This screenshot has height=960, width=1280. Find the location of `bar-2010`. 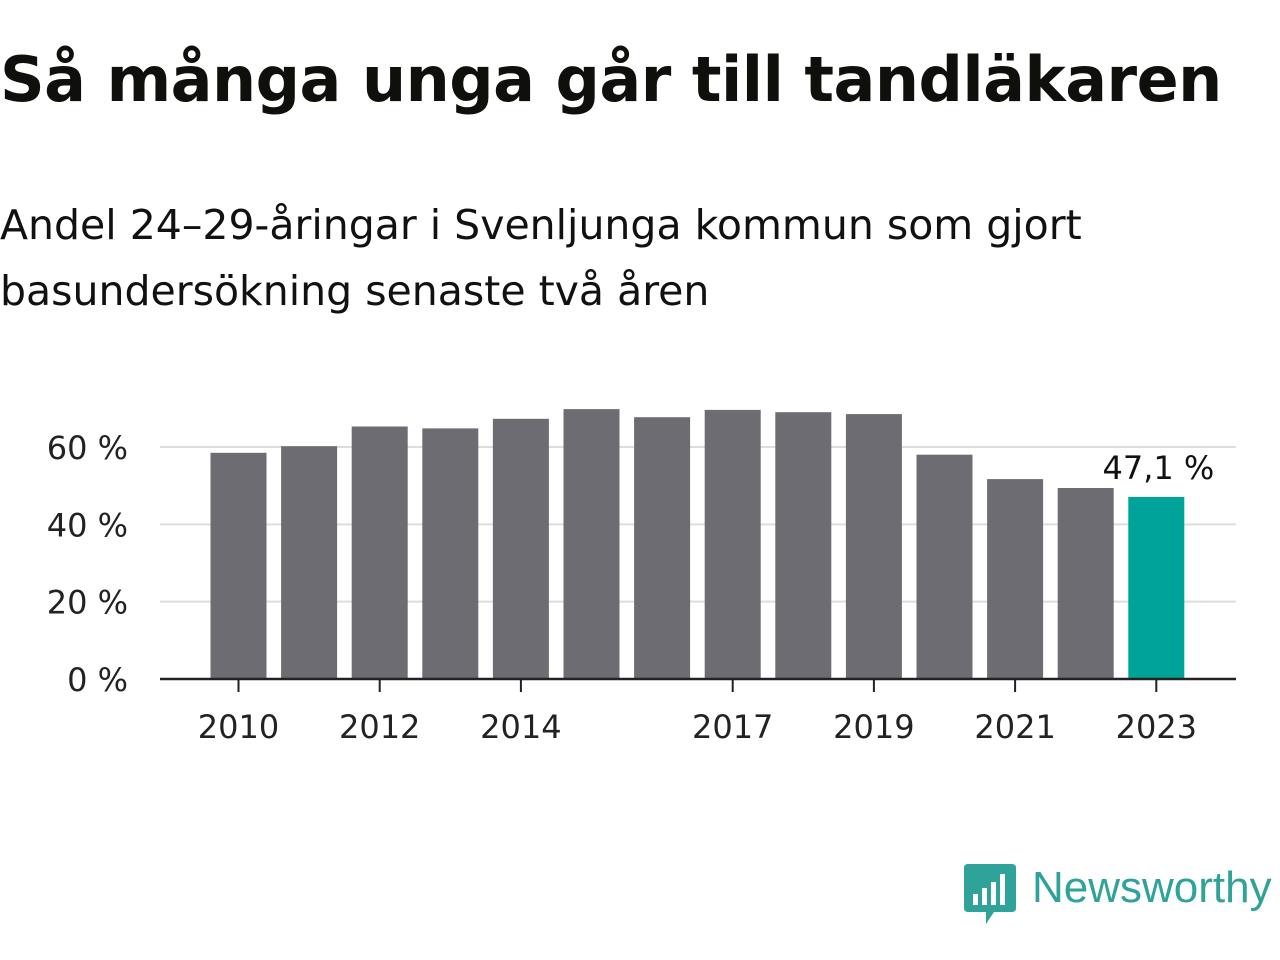

bar-2010 is located at coordinates (238, 565).